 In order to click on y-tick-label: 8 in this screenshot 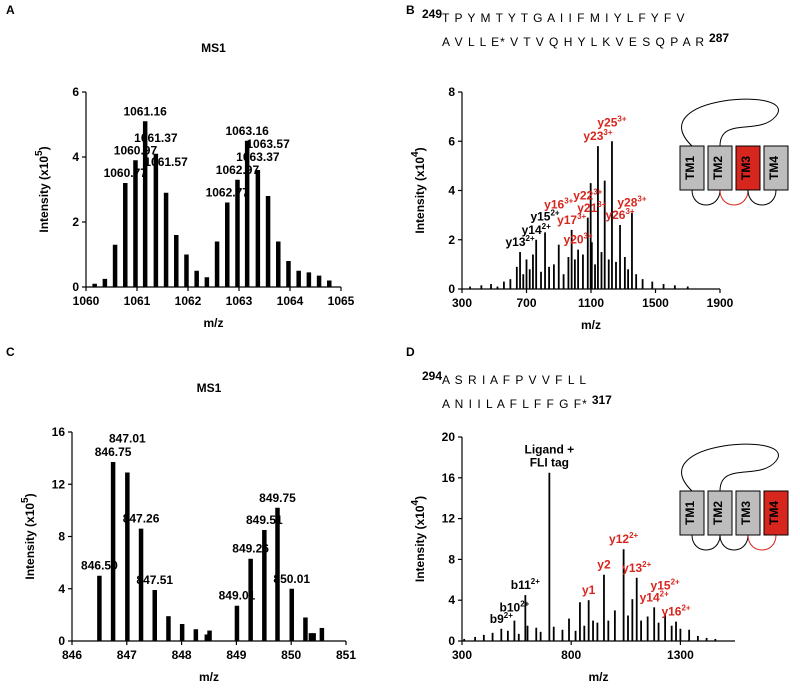, I will do `click(451, 92)`.